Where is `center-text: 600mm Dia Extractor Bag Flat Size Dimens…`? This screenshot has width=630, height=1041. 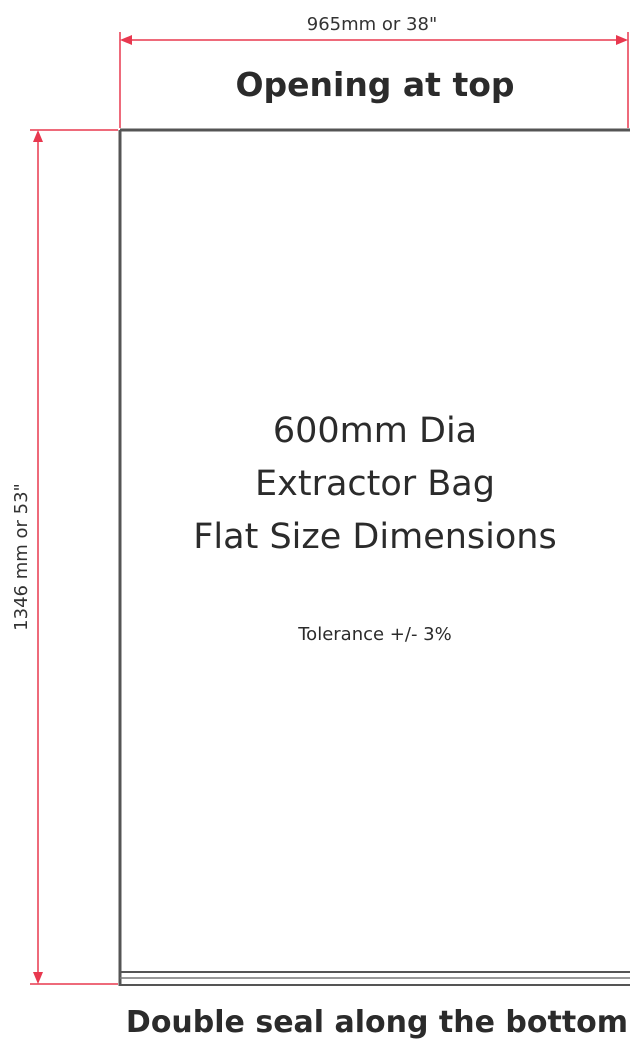
center-text: 600mm Dia Extractor Bag Flat Size Dimens… is located at coordinates (374, 528).